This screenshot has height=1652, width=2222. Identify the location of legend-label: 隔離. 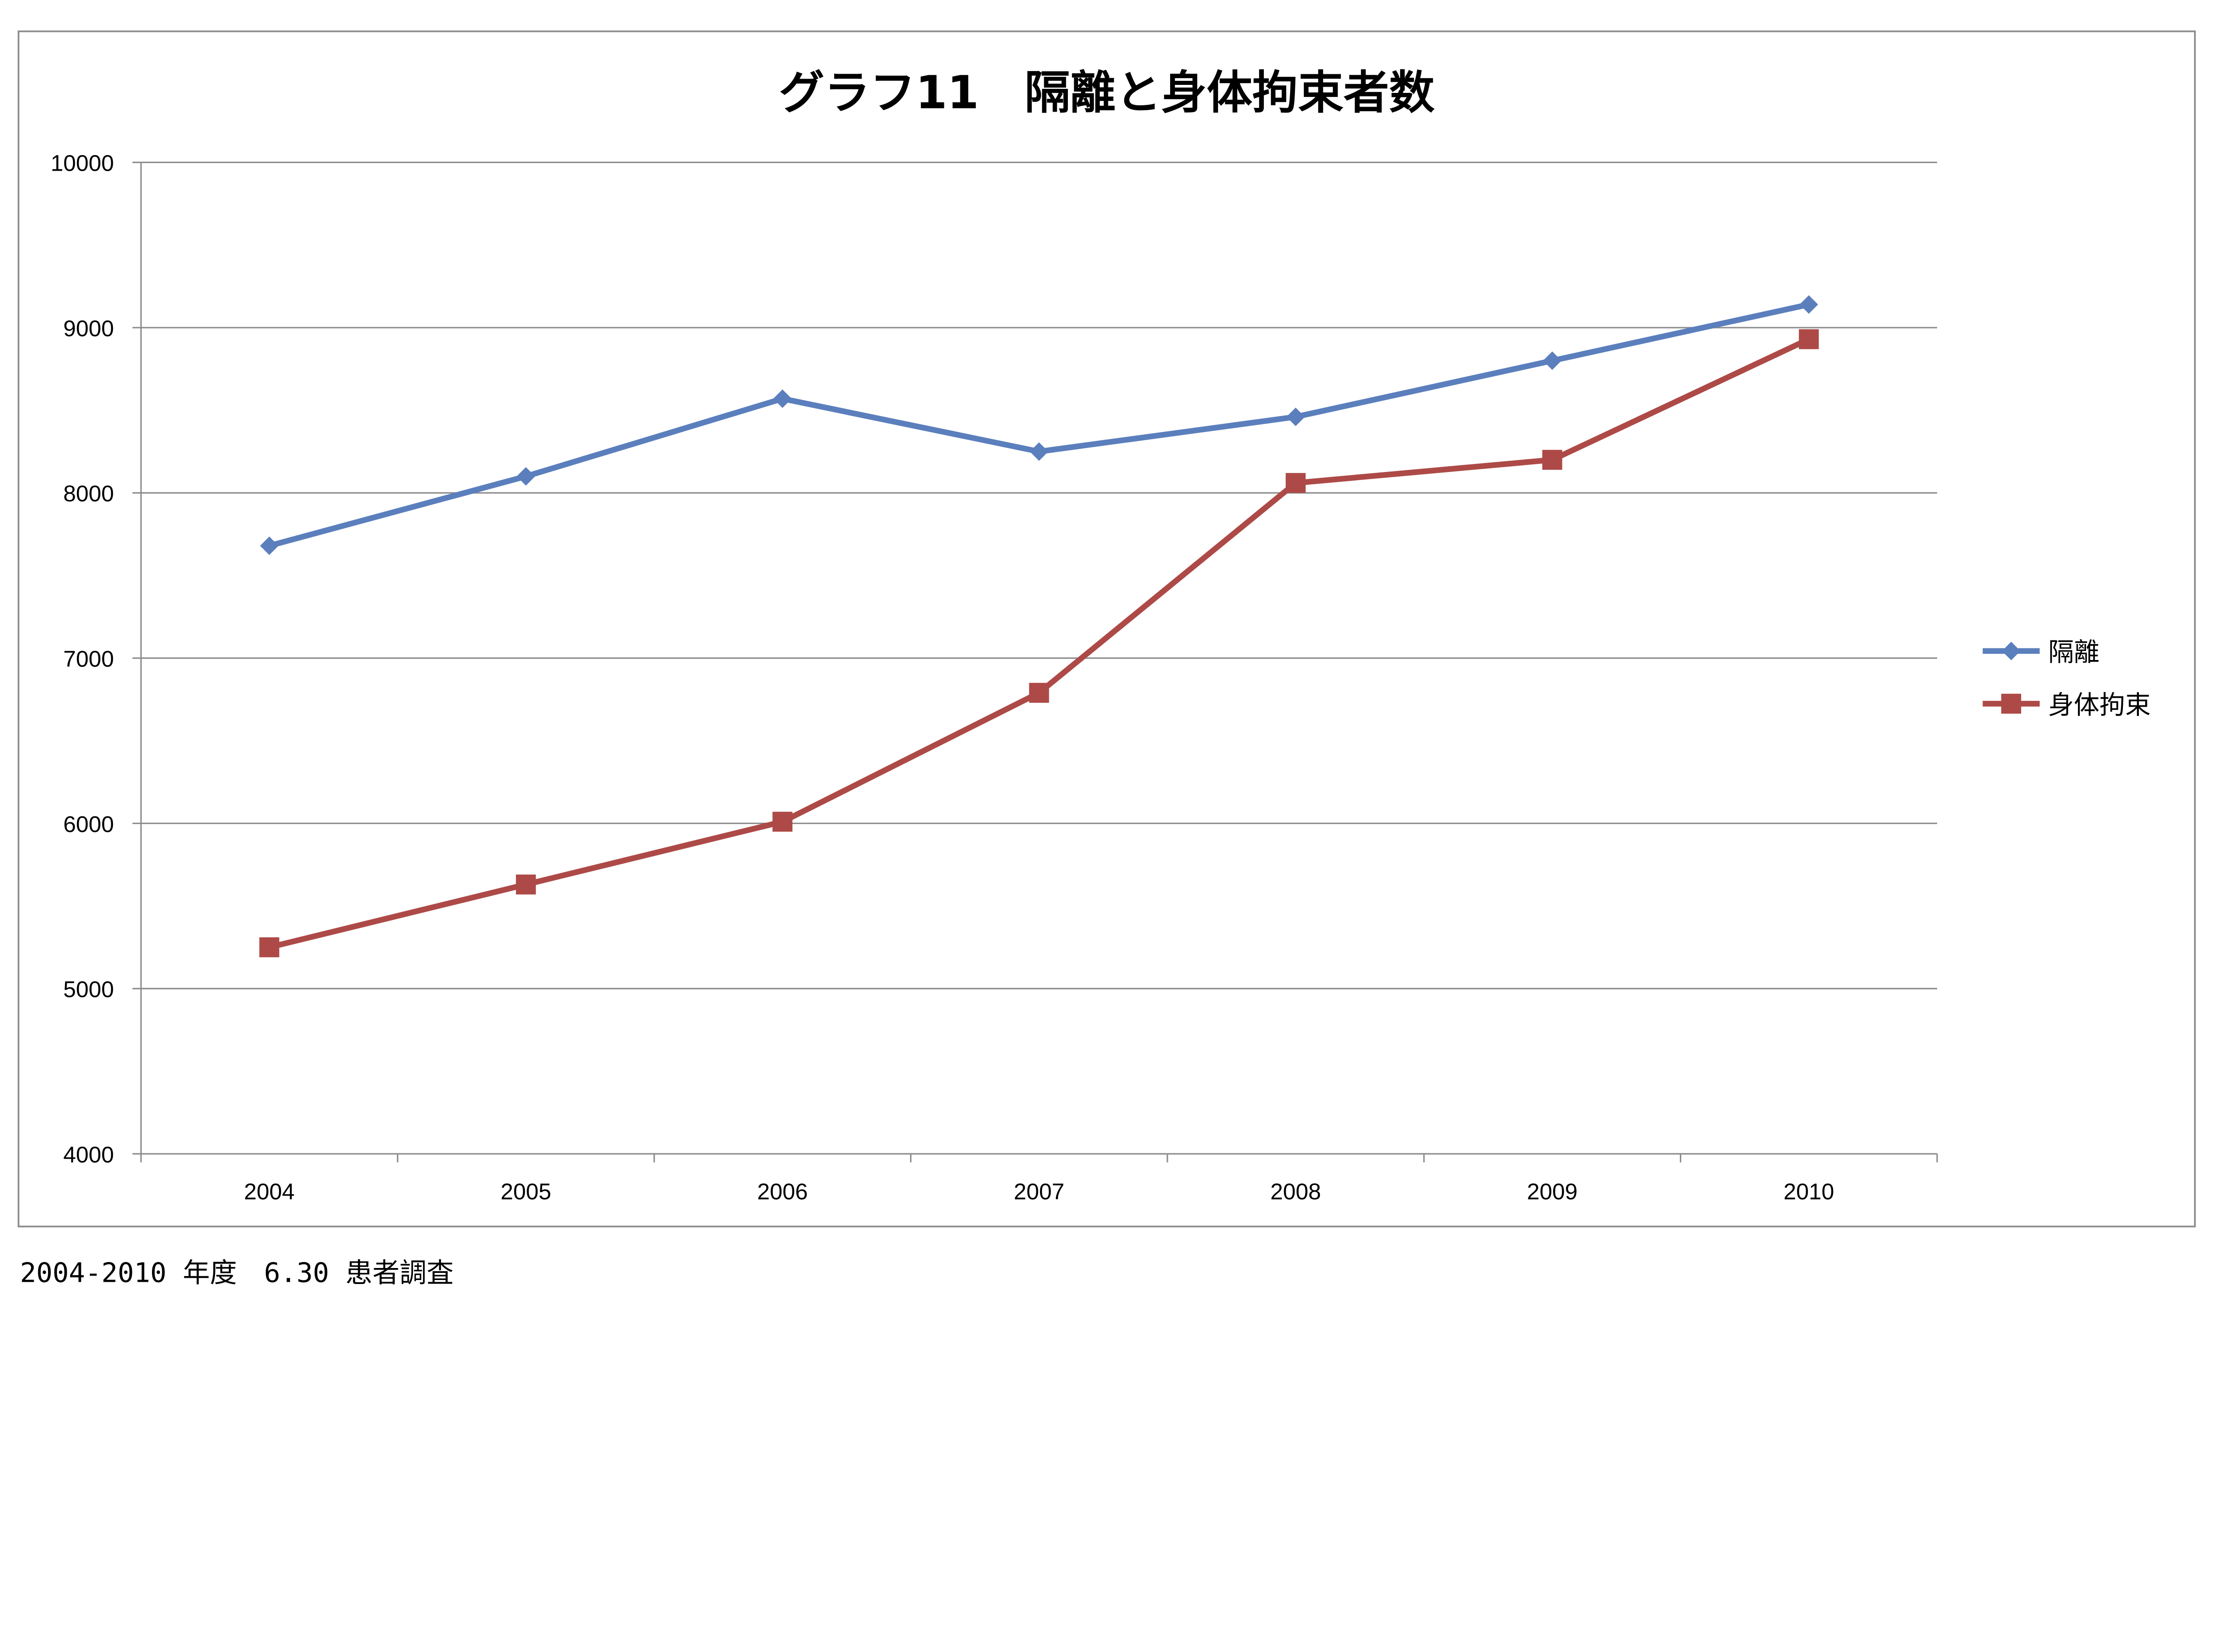
(2073, 652).